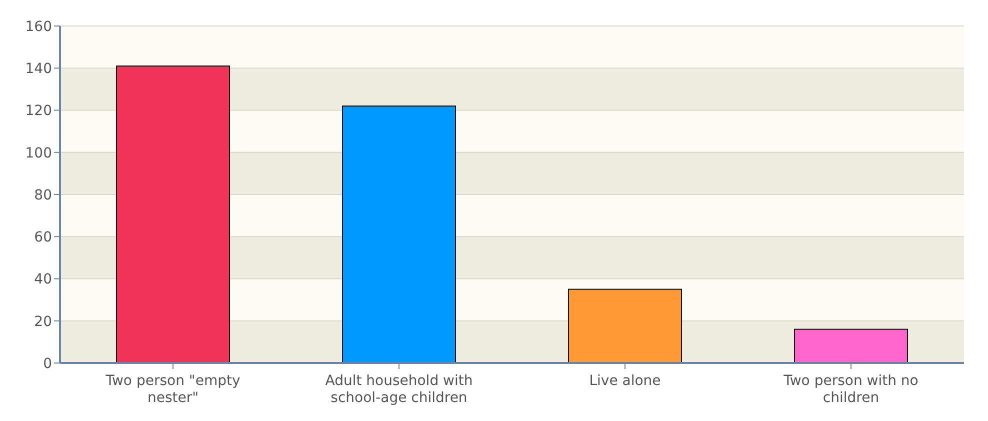  What do you see at coordinates (43, 322) in the screenshot?
I see `y-tick-label: 20` at bounding box center [43, 322].